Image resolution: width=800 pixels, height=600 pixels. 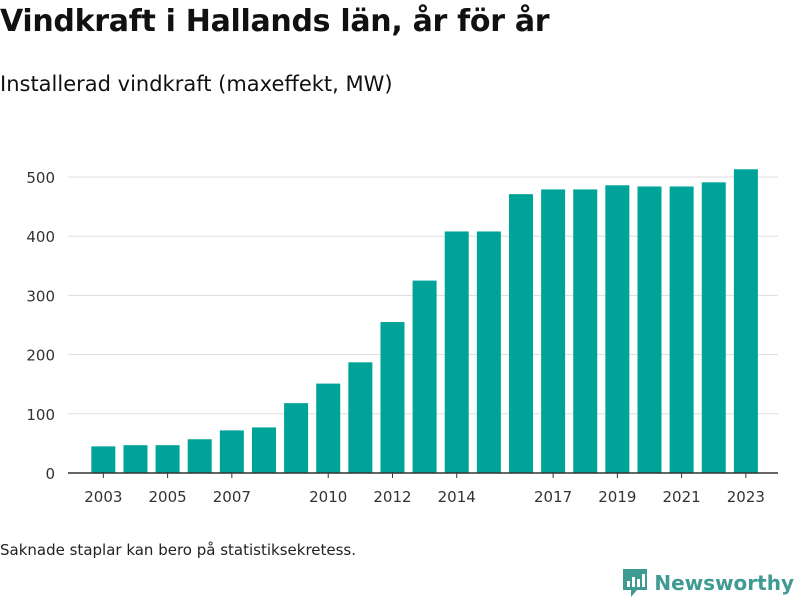 I want to click on x-axis, so click(x=423, y=475).